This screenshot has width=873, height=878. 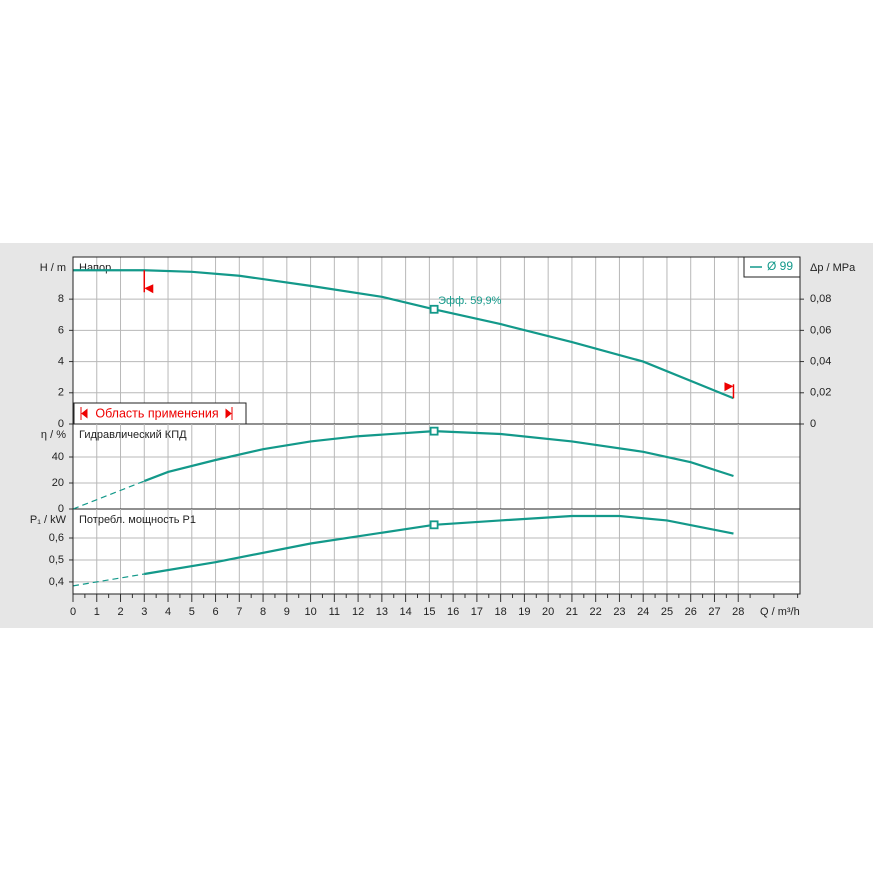 What do you see at coordinates (820, 361) in the screenshot?
I see `y2-tick-label: 0,04` at bounding box center [820, 361].